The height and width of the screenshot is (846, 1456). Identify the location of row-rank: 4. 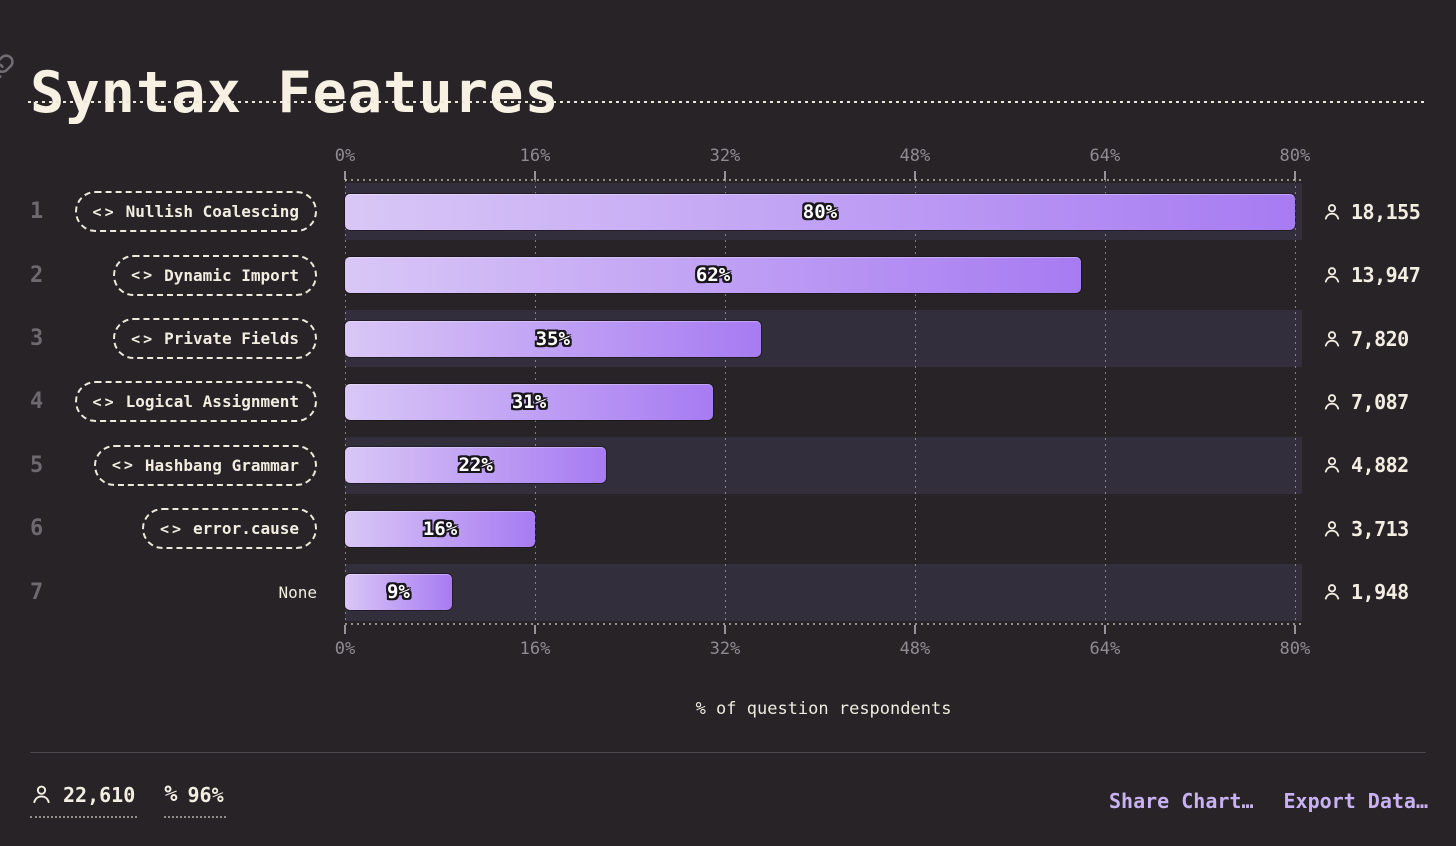
(37, 402).